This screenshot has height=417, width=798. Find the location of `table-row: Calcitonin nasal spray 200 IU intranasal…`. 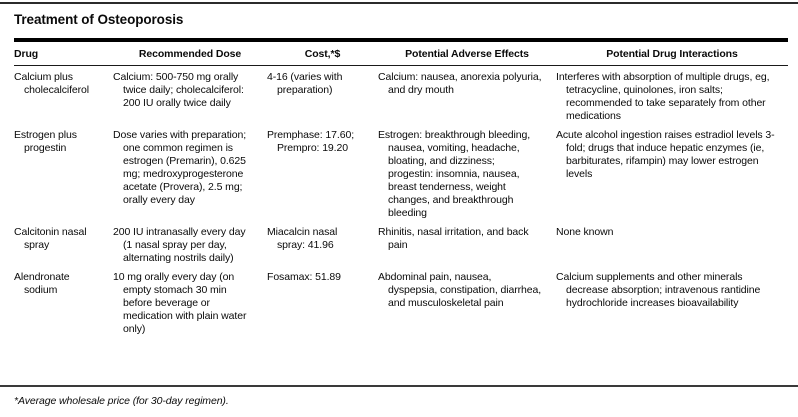

table-row: Calcitonin nasal spray 200 IU intranasal… is located at coordinates (401, 243).